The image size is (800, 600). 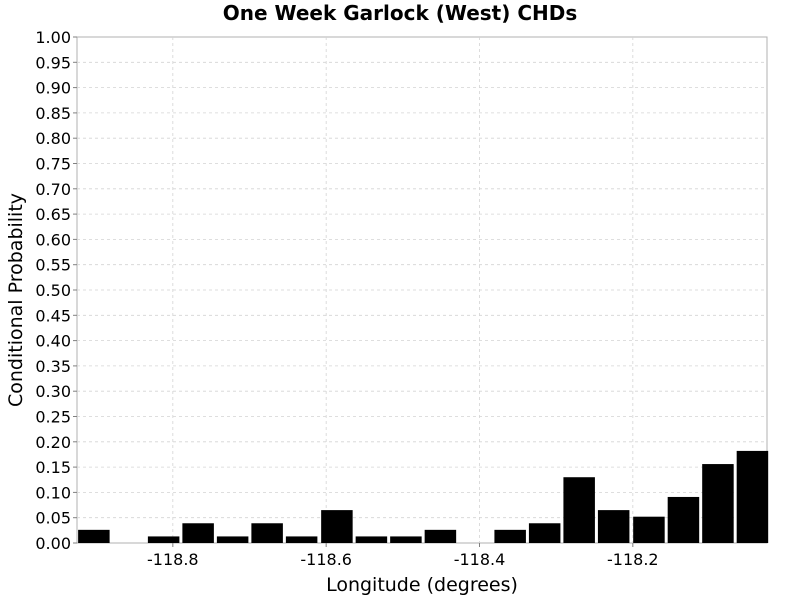 What do you see at coordinates (633, 559) in the screenshot?
I see `x-tick-label: -118.2` at bounding box center [633, 559].